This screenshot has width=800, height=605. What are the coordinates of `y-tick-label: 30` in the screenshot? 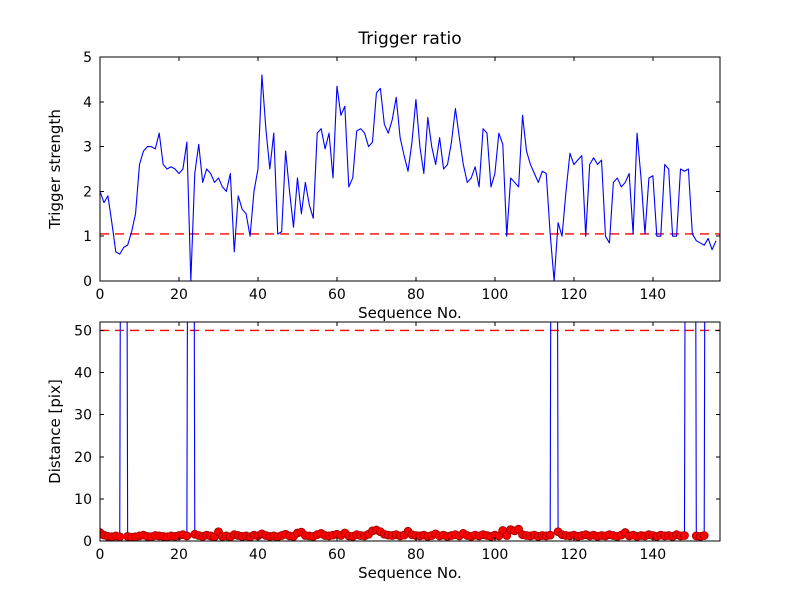 It's located at (83, 416).